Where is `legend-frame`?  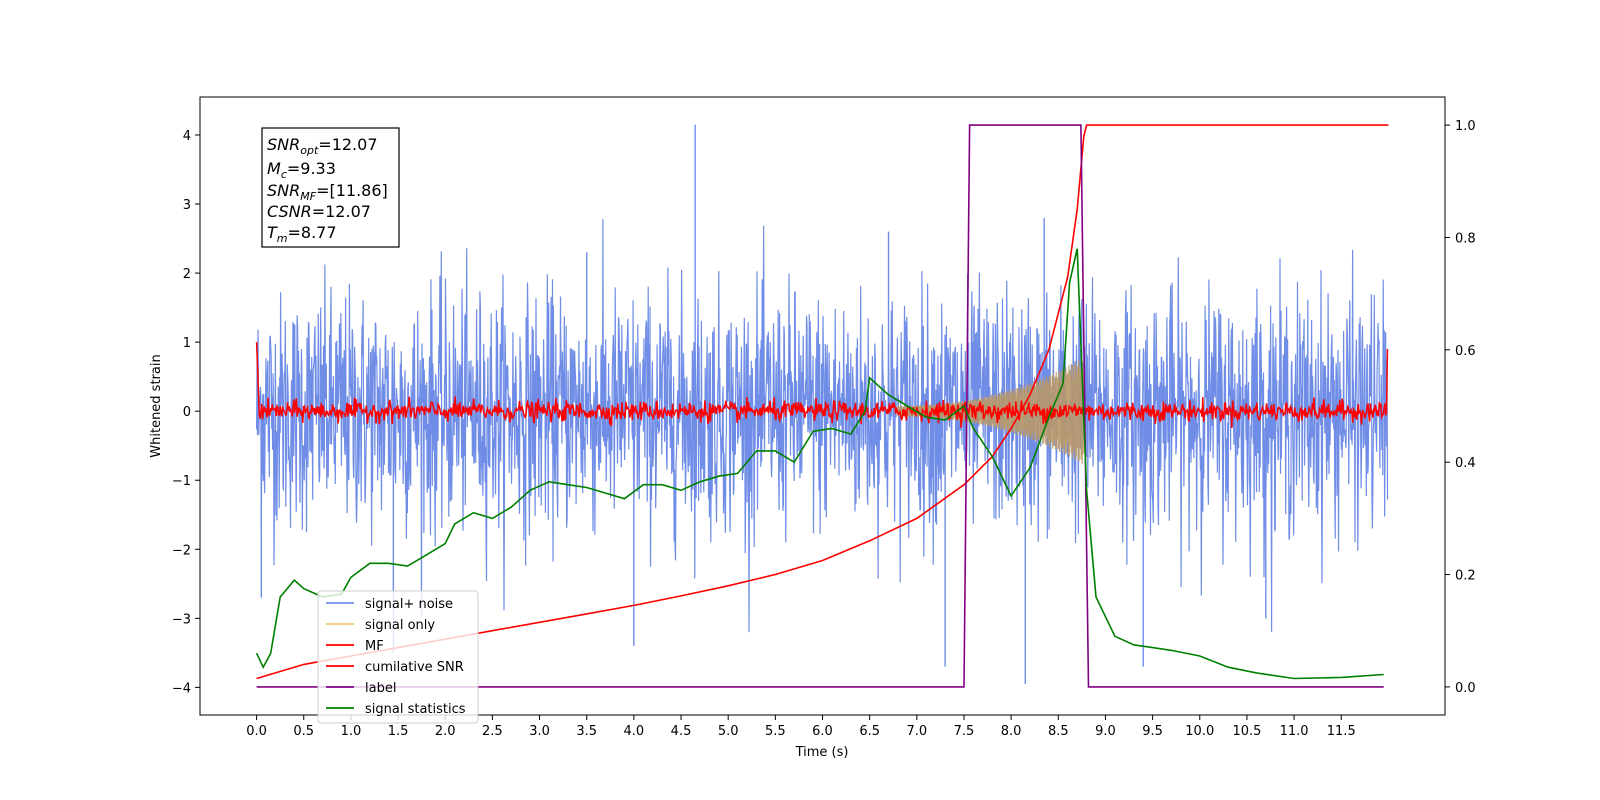 legend-frame is located at coordinates (398, 657).